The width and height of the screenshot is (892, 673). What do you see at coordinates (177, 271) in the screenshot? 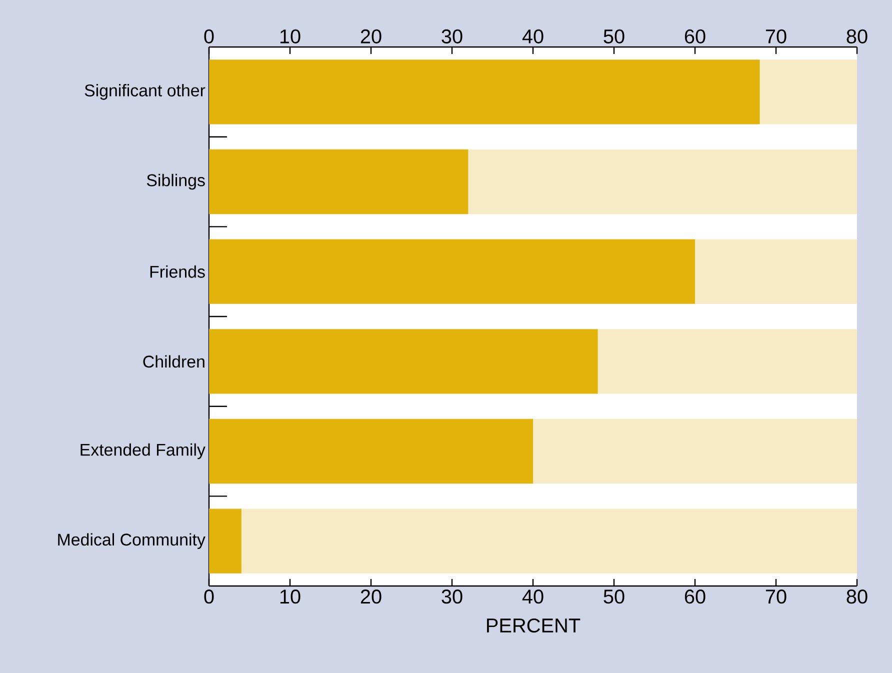
I see `y-tick-label: Friends` at bounding box center [177, 271].